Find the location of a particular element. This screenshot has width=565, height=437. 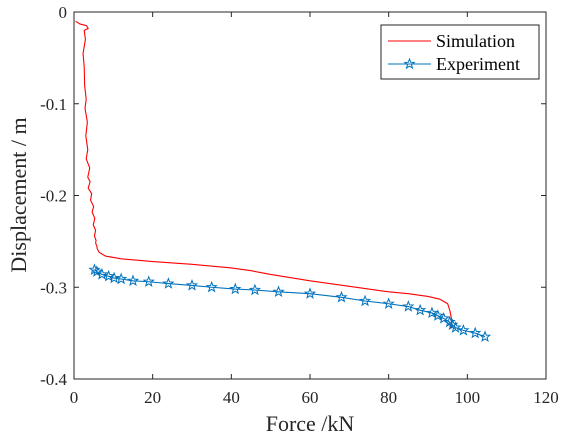

y-tick-label: -0.2 is located at coordinates (53, 196).